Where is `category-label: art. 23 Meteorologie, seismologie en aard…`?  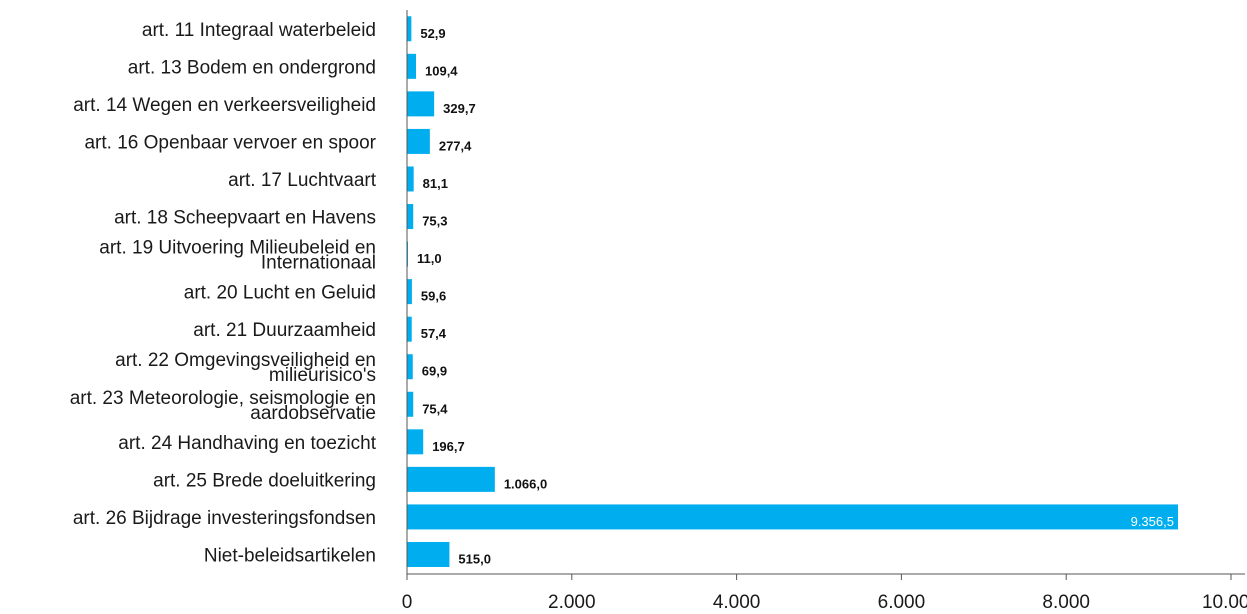 category-label: art. 23 Meteorologie, seismologie en aard… is located at coordinates (223, 406).